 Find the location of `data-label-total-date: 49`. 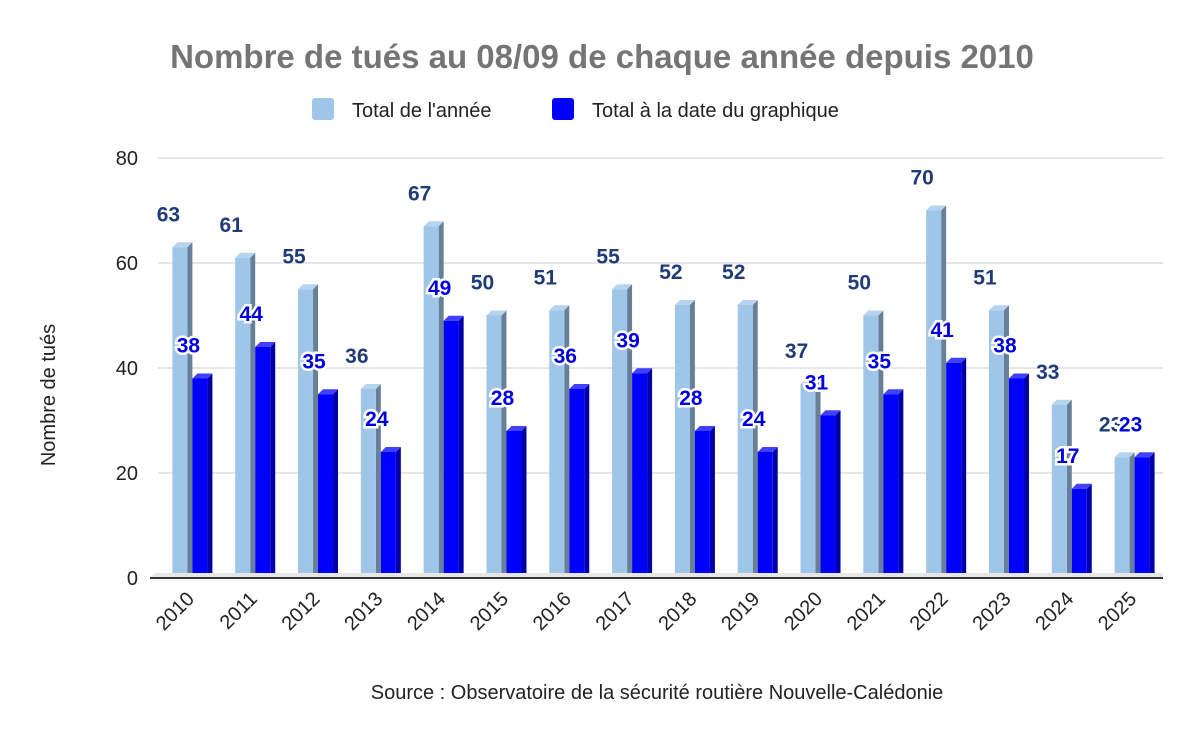

data-label-total-date: 49 is located at coordinates (439, 288).